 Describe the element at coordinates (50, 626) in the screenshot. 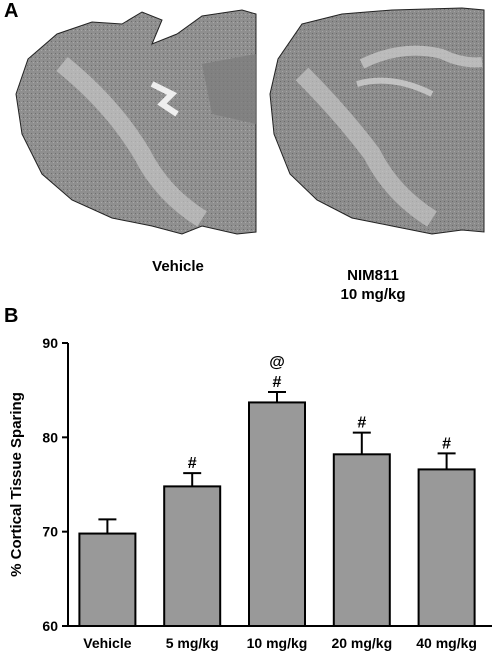

I see `y-tick-label: 60` at that location.